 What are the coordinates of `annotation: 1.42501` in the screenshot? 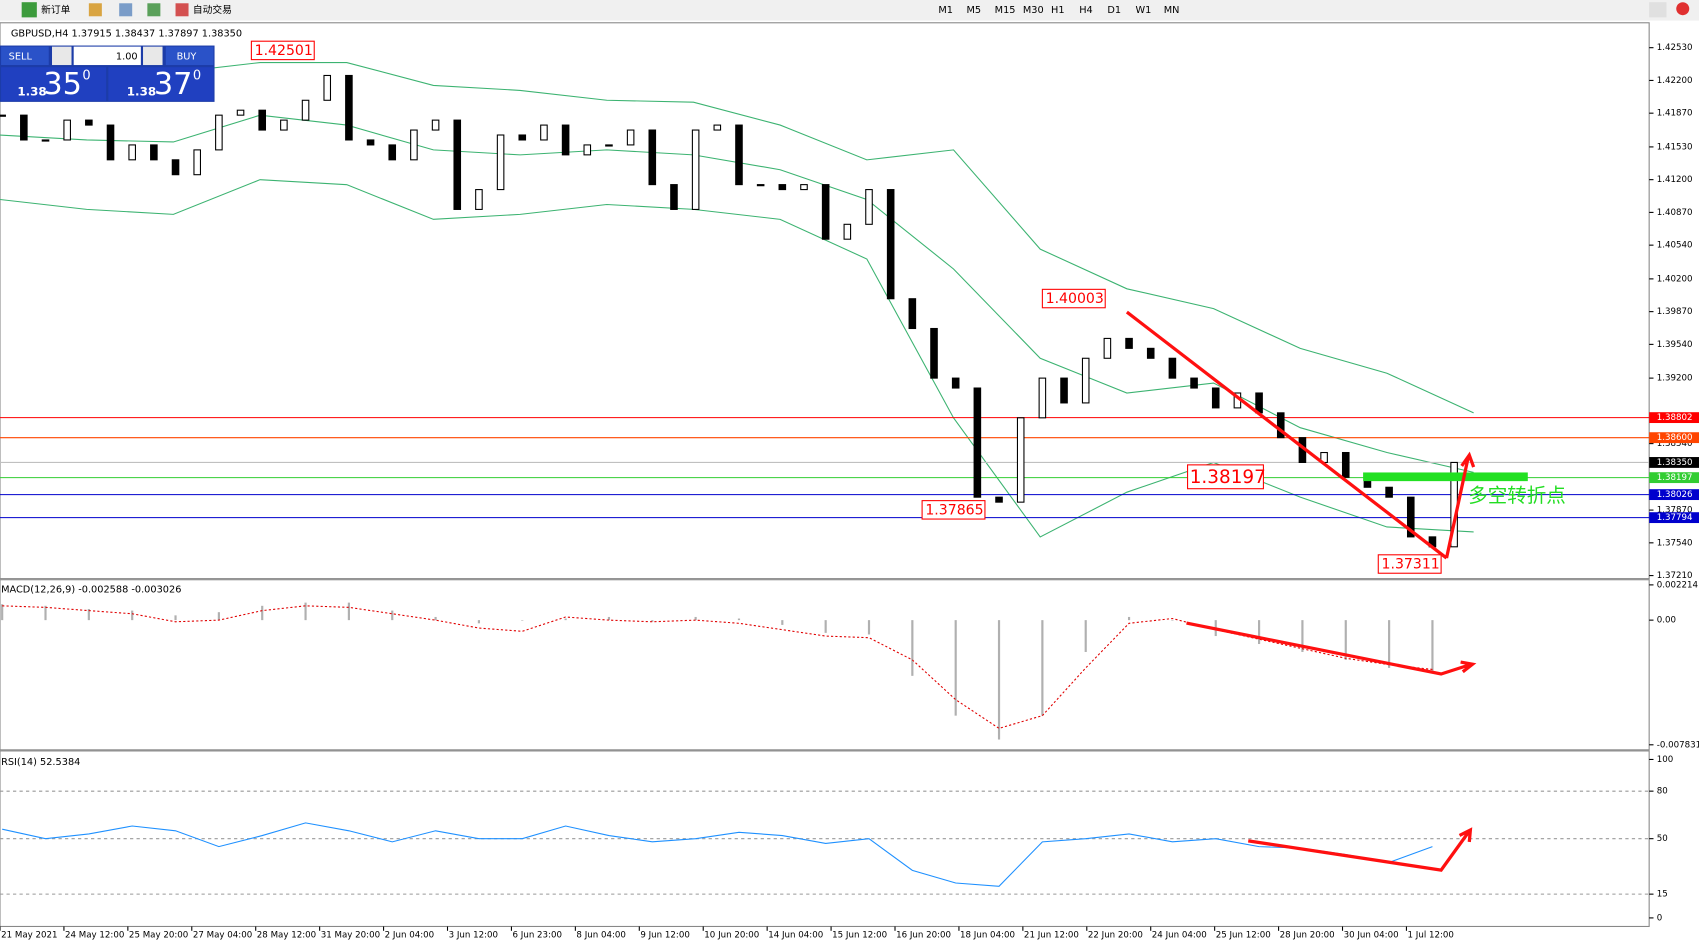 It's located at (284, 51).